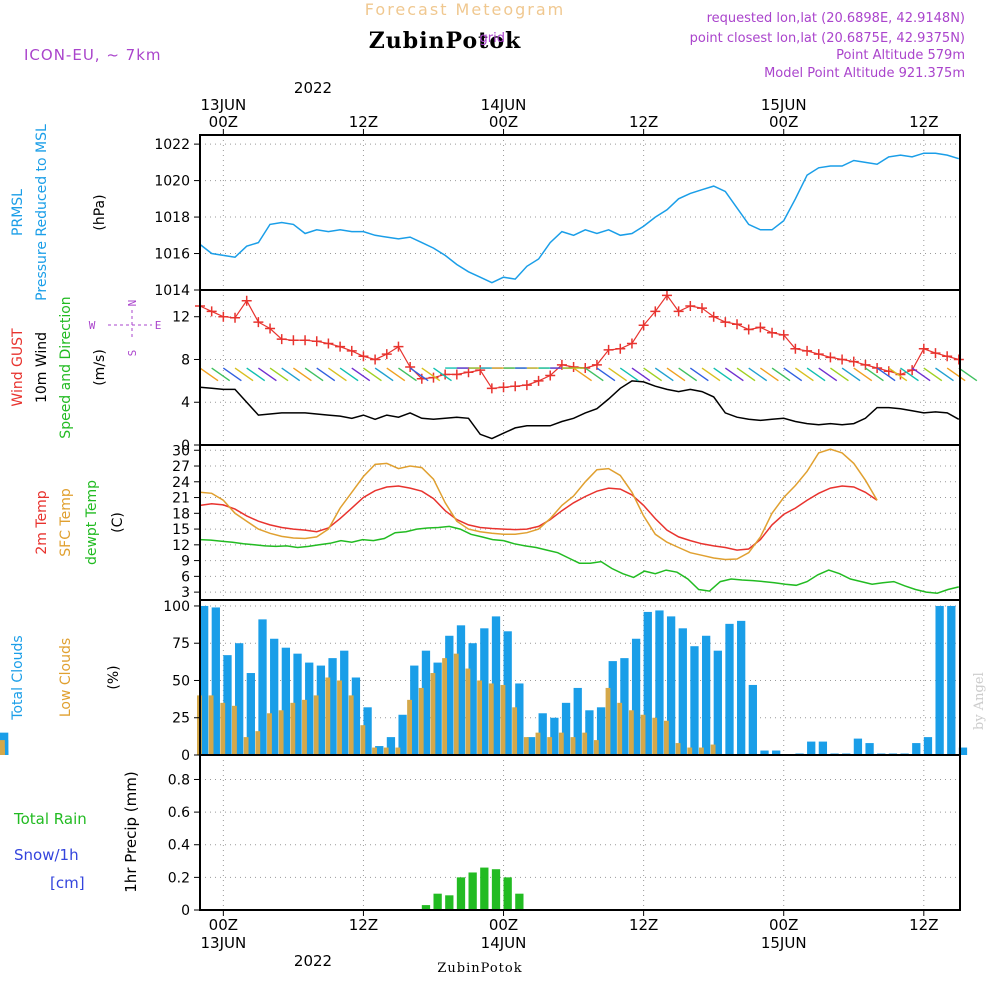 The image size is (1000, 1000). I want to click on panel-label-wind: Speed and Direction, so click(66, 367).